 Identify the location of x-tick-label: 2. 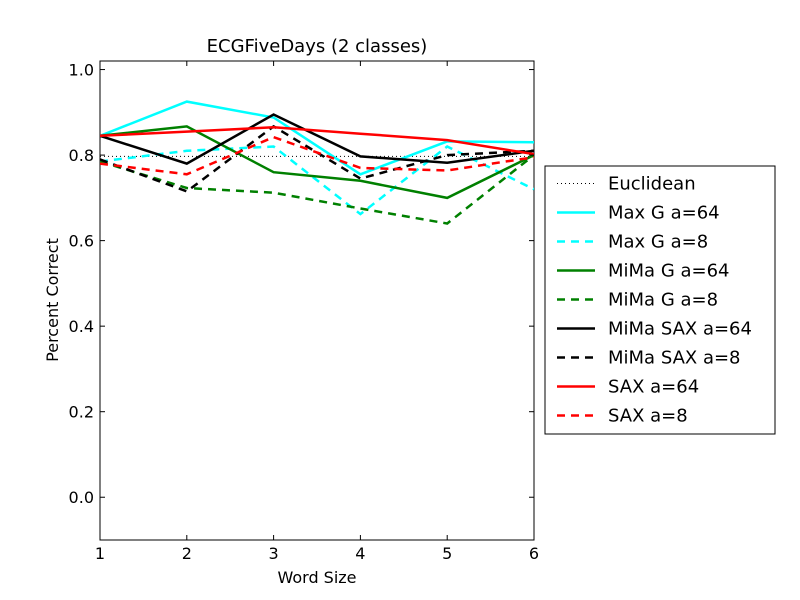
(187, 553).